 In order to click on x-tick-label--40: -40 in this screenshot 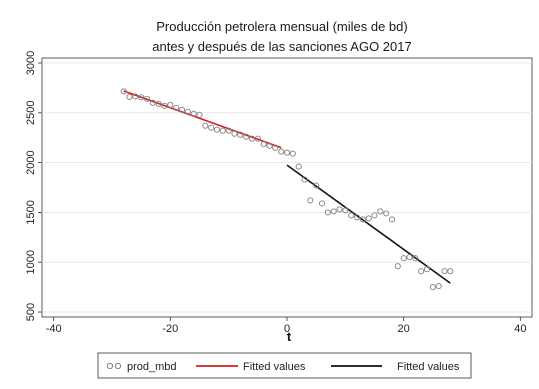, I will do `click(54, 329)`.